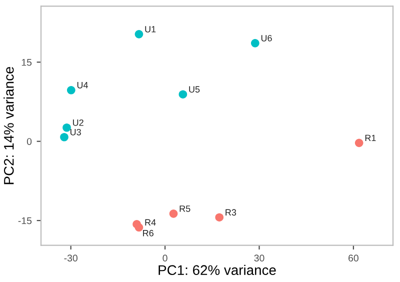 The image size is (400, 282). What do you see at coordinates (9, 125) in the screenshot?
I see `y-axis-title: PC2: 14% variance` at bounding box center [9, 125].